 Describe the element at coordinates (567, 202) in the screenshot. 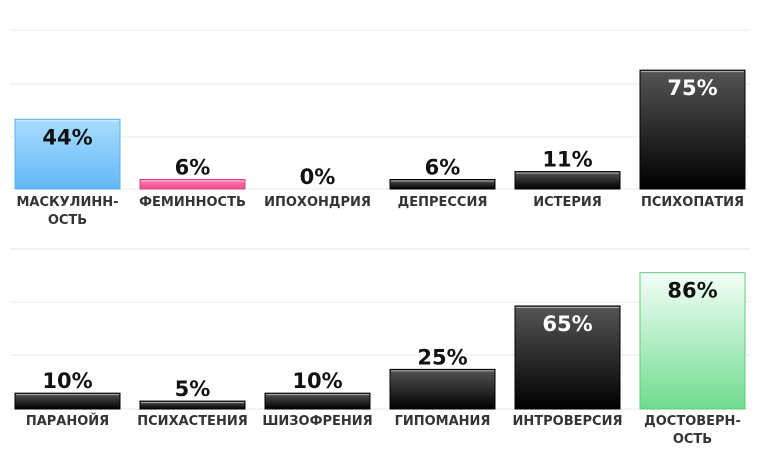

I see `category-label: ИСТЕРИЯ` at that location.